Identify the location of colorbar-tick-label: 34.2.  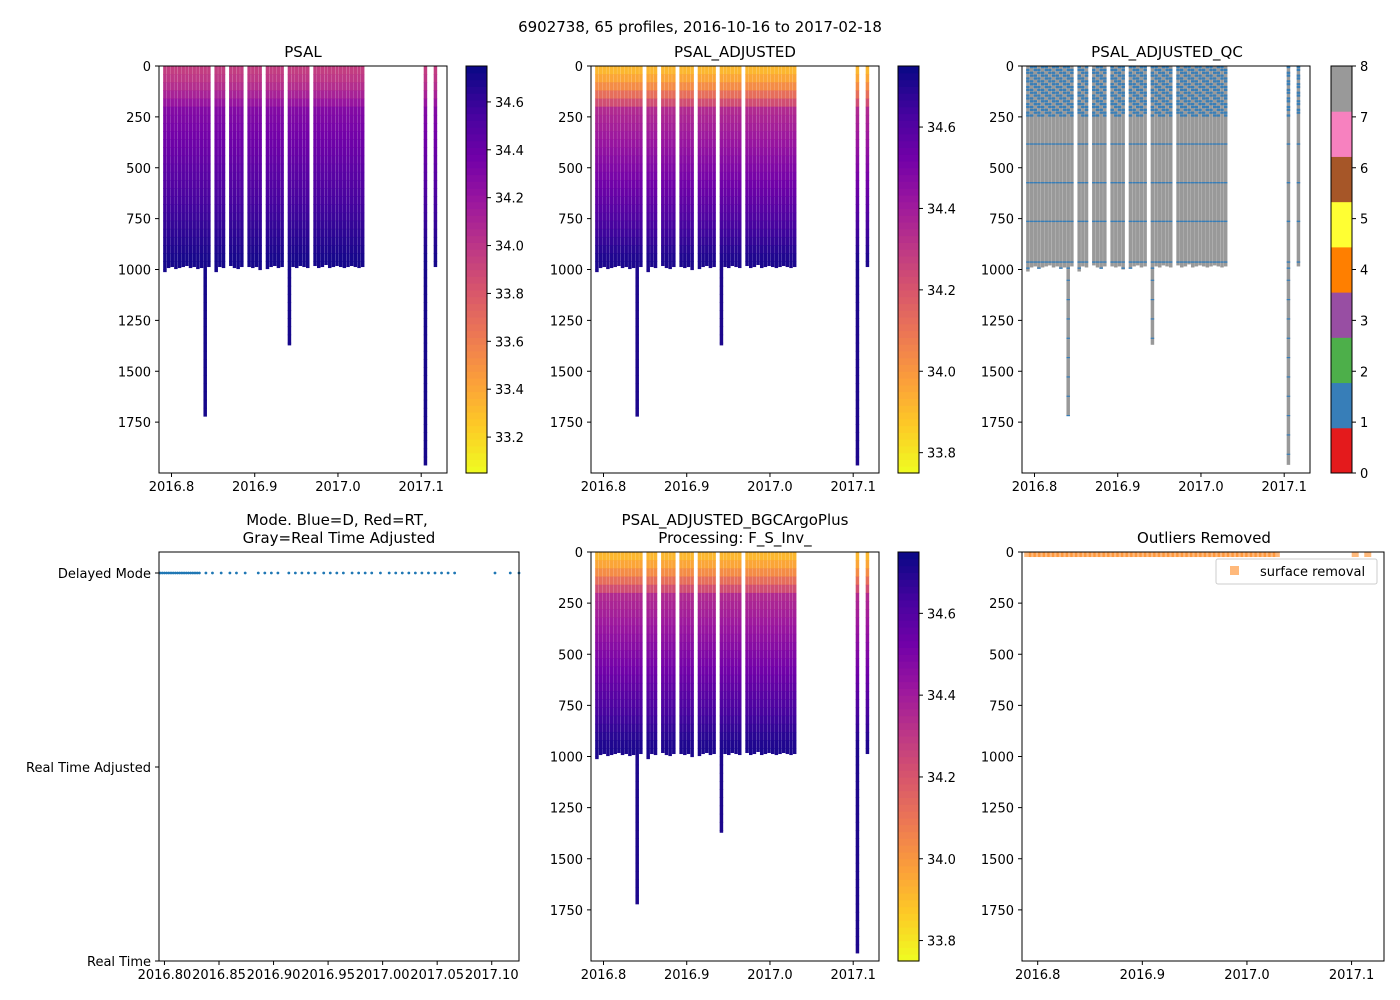
(509, 199).